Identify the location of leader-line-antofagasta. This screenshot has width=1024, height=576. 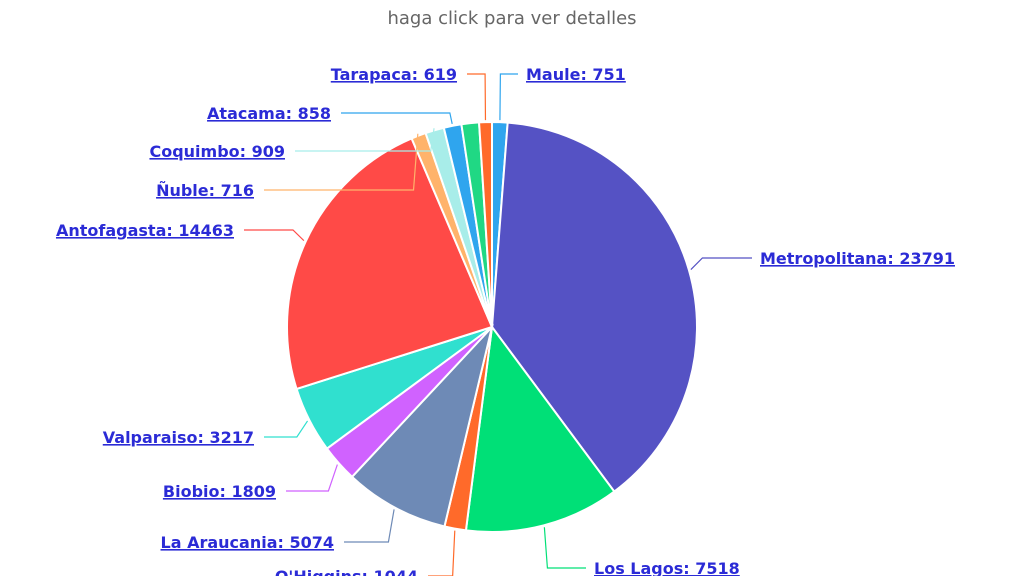
(274, 235).